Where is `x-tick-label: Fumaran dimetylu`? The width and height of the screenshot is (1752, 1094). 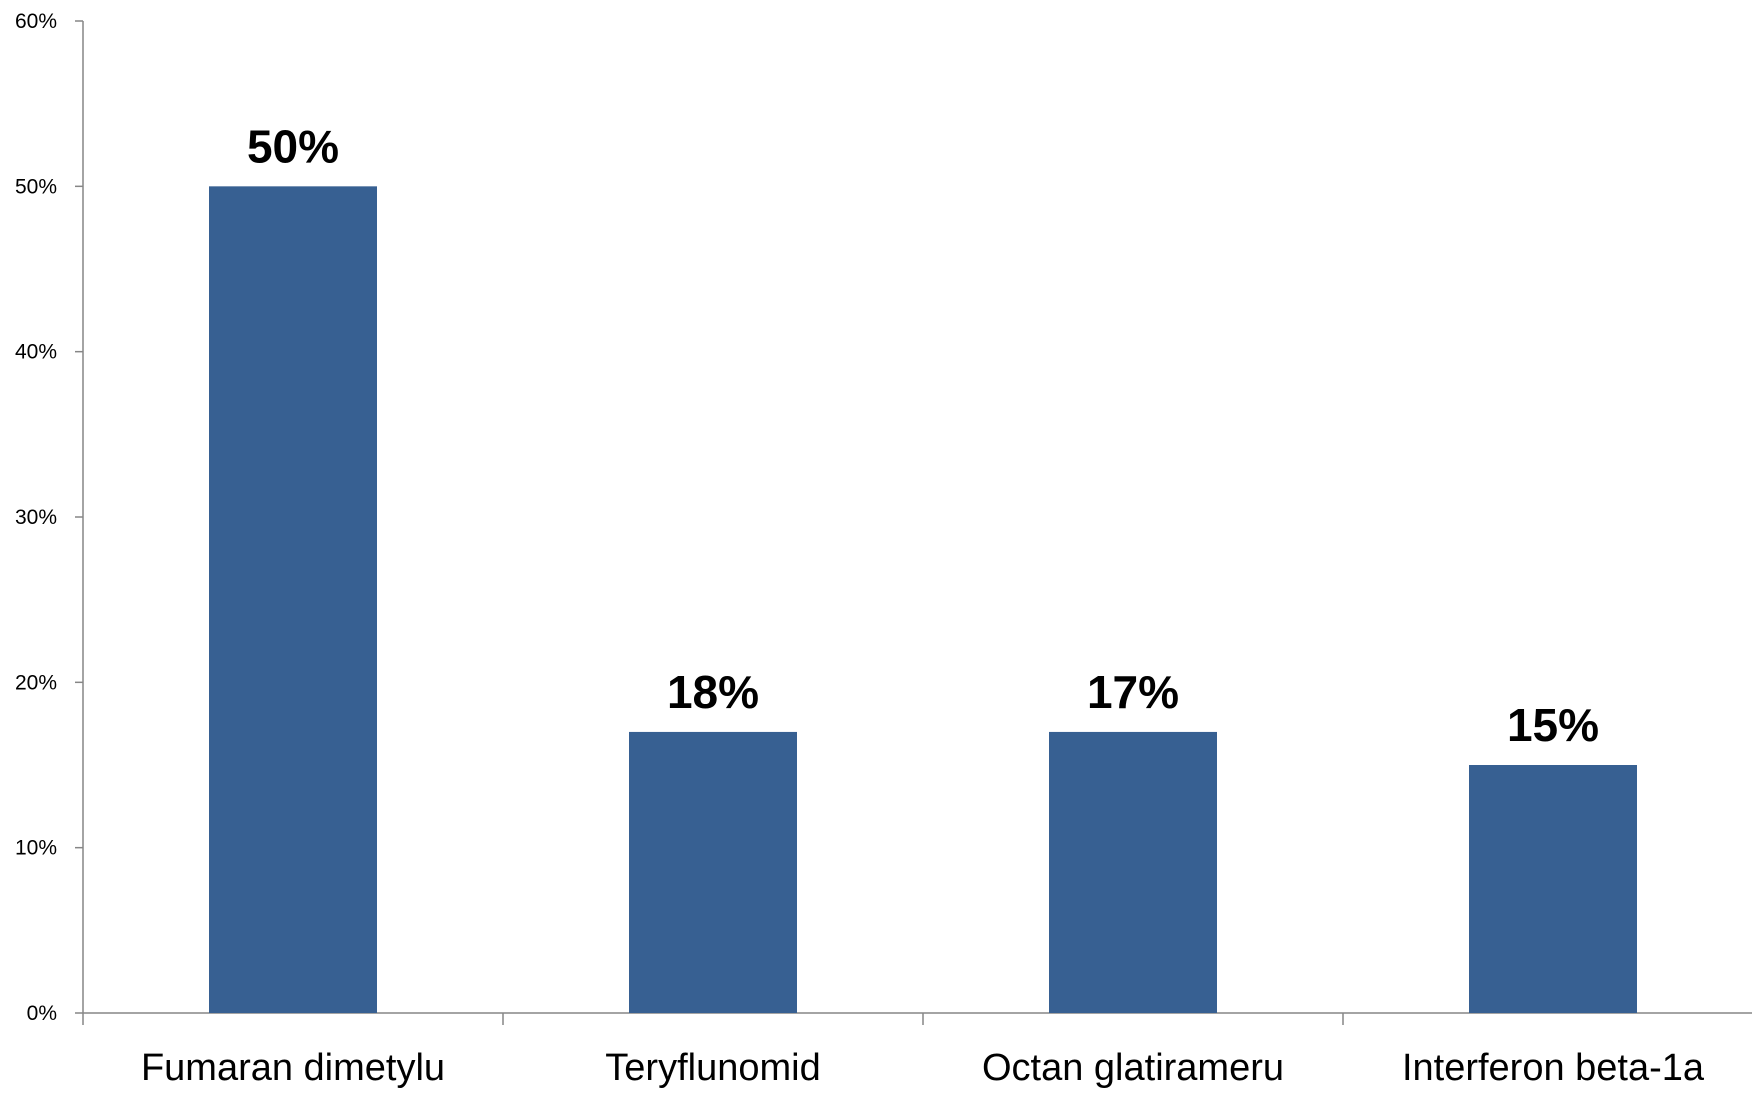
x-tick-label: Fumaran dimetylu is located at coordinates (293, 1068).